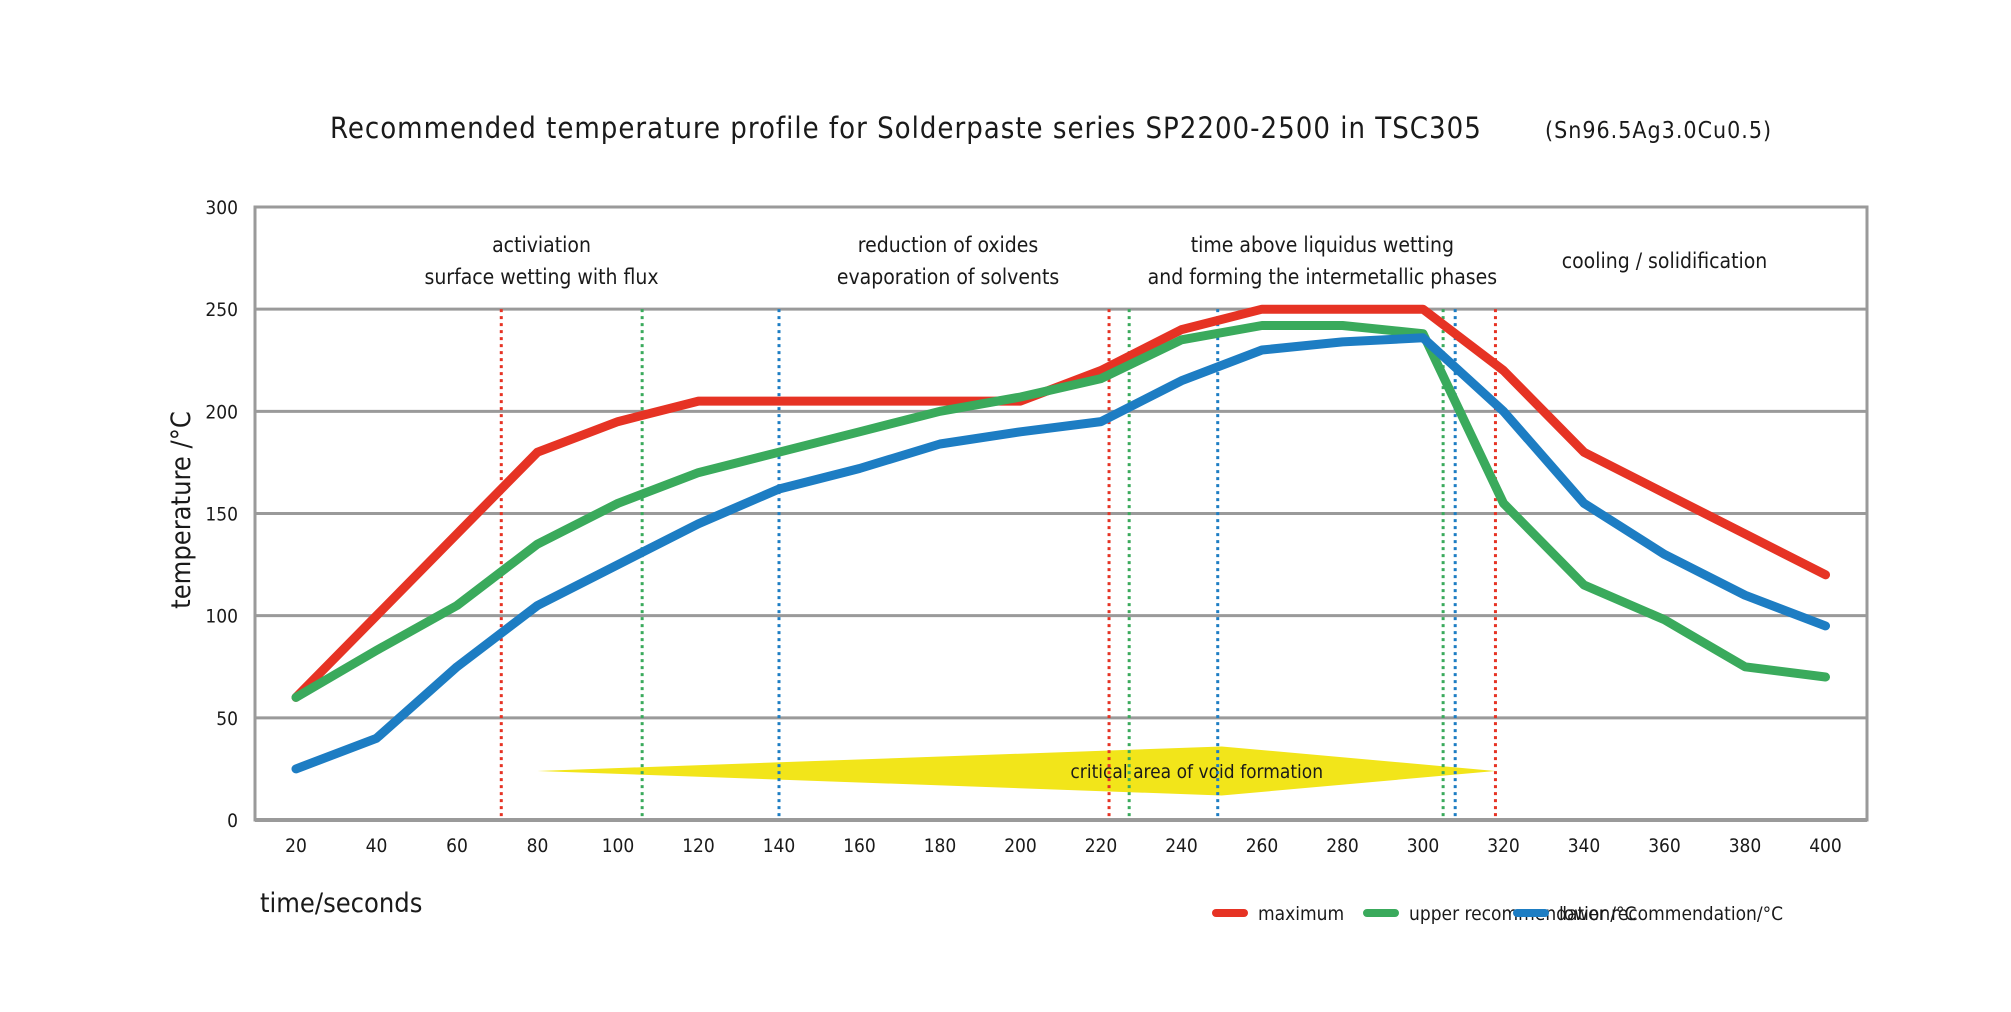 The height and width of the screenshot is (1012, 2011). Describe the element at coordinates (618, 846) in the screenshot. I see `x-tick-label: 100` at that location.